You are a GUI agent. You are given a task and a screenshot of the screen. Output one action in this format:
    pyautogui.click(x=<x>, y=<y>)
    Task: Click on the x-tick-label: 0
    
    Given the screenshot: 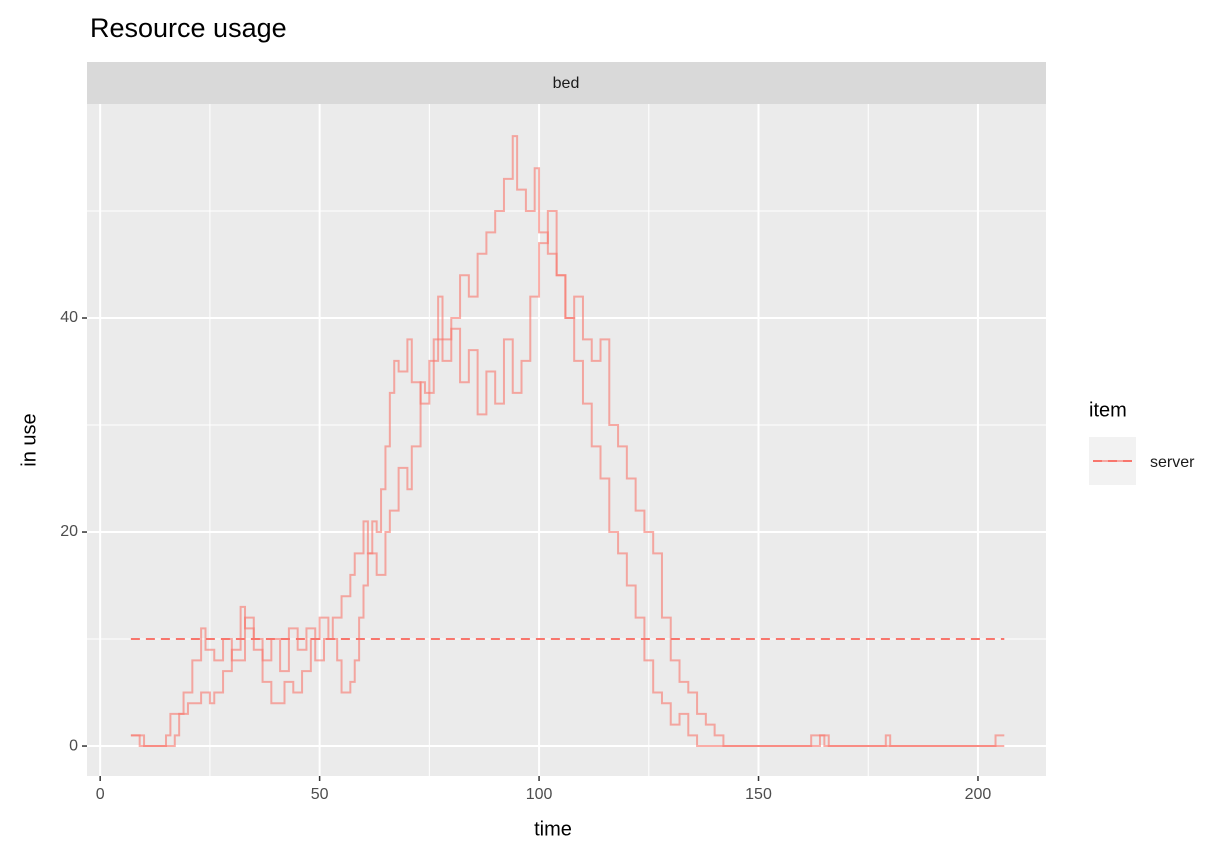 What is the action you would take?
    pyautogui.click(x=100, y=794)
    